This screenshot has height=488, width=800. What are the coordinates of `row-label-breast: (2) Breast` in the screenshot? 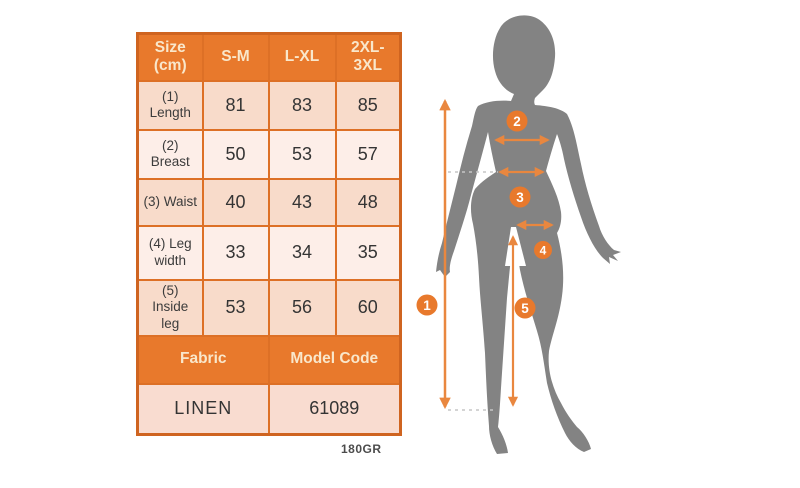 It's located at (170, 154).